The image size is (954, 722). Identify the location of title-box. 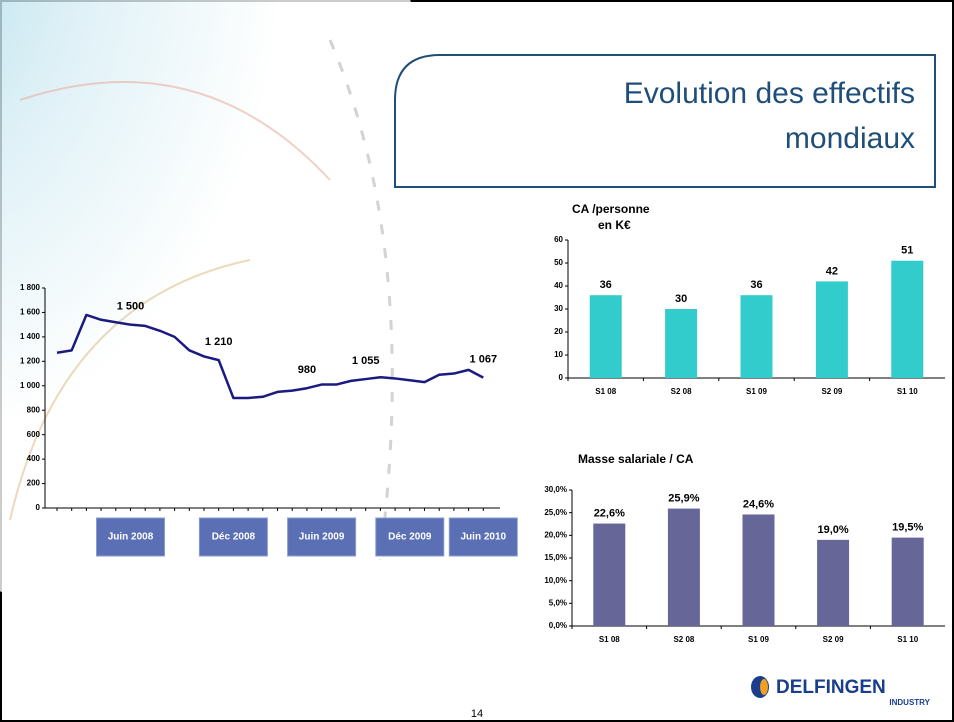
(665, 121).